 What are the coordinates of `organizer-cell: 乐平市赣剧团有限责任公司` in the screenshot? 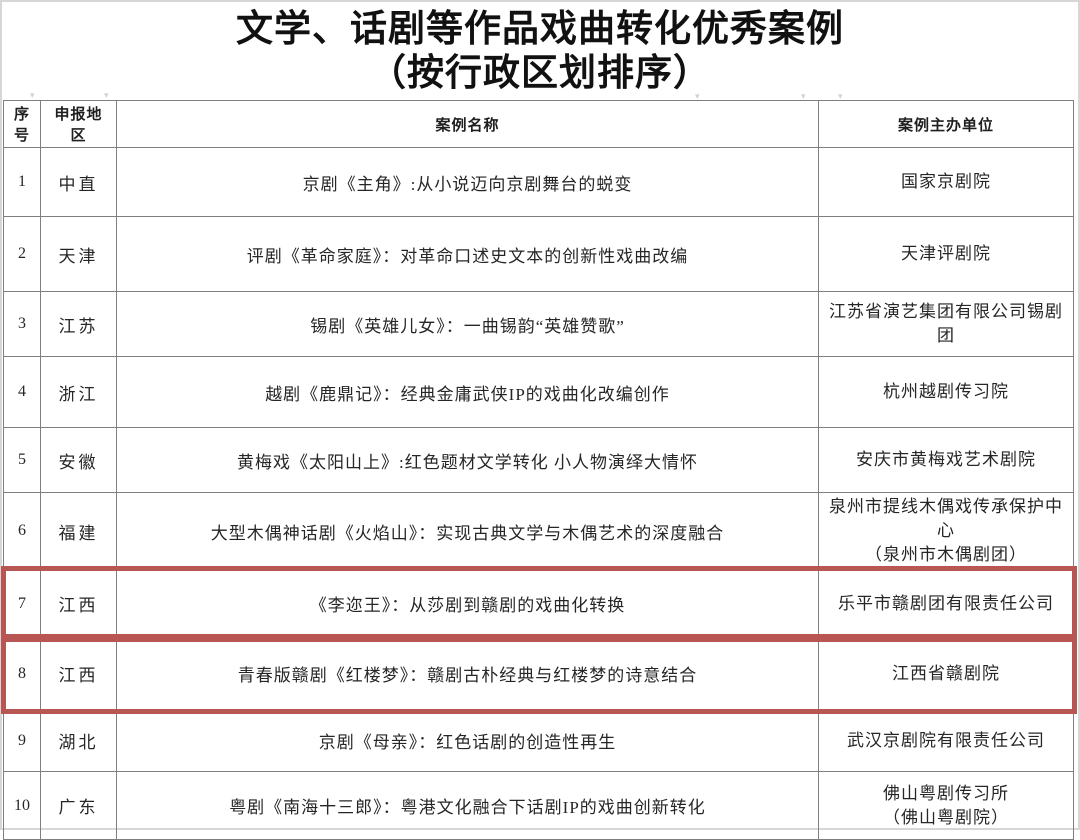 It's located at (946, 603).